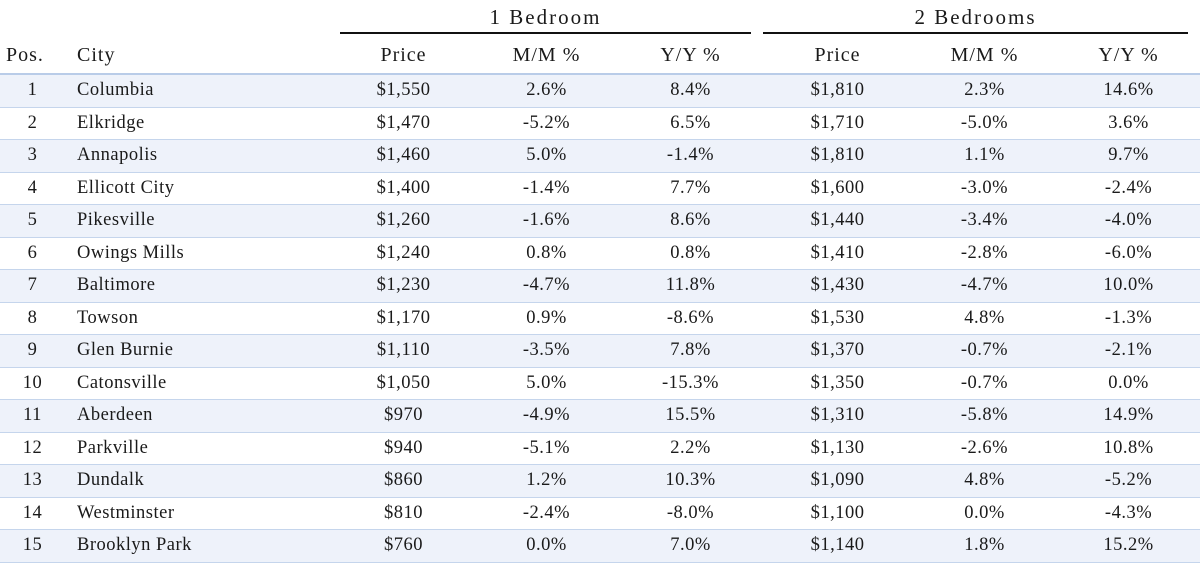  What do you see at coordinates (403, 416) in the screenshot?
I see `cell-price-1br: $970` at bounding box center [403, 416].